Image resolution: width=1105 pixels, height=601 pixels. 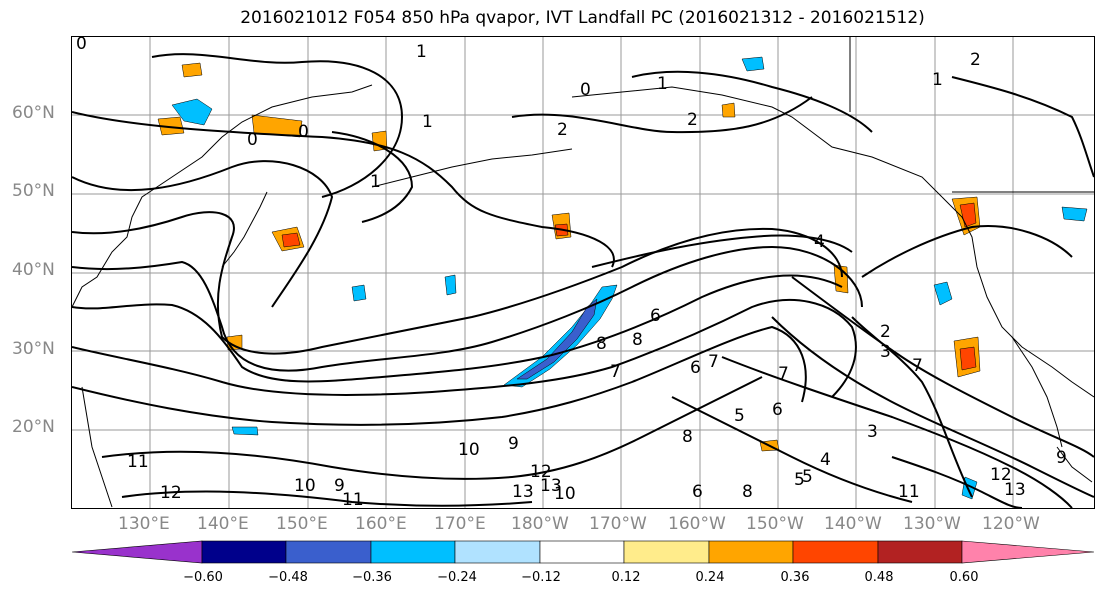 I want to click on colorbar-tick-label: −0.24, so click(x=457, y=577).